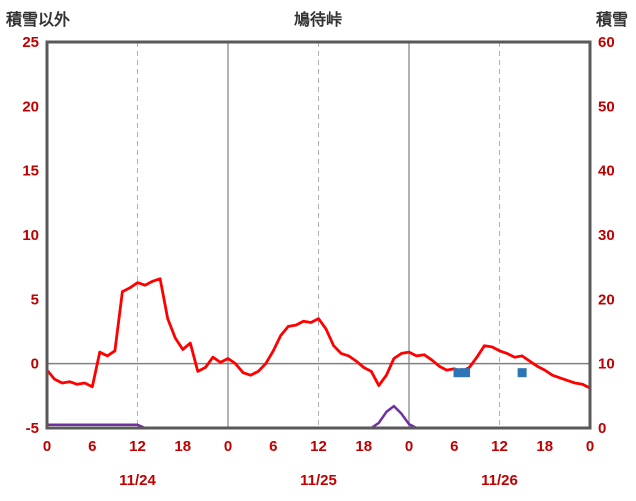 Image resolution: width=636 pixels, height=501 pixels. I want to click on left-axis-title: 積雪以外, so click(38, 20).